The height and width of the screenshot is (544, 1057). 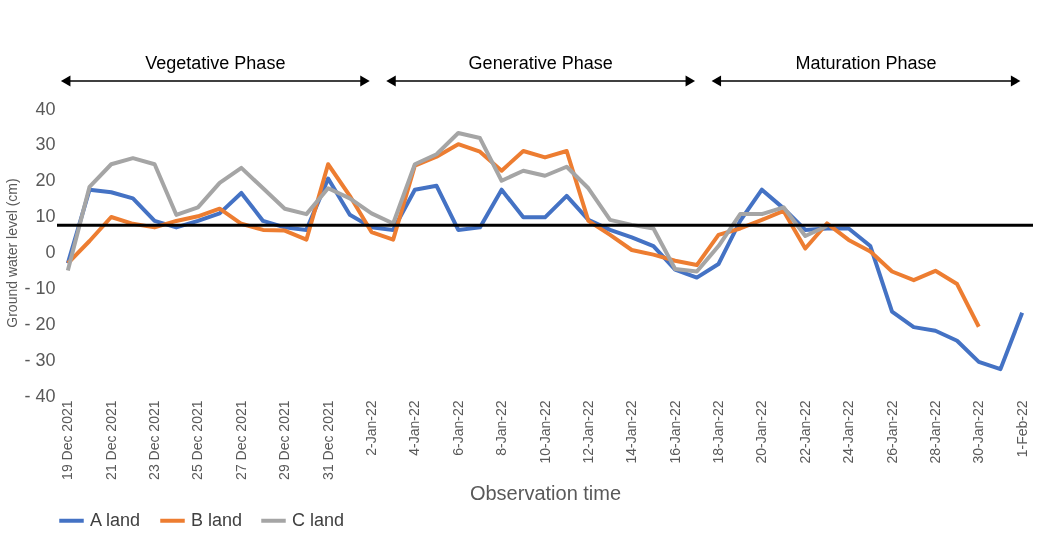 What do you see at coordinates (866, 63) in the screenshot?
I see `text: Maturation Phase` at bounding box center [866, 63].